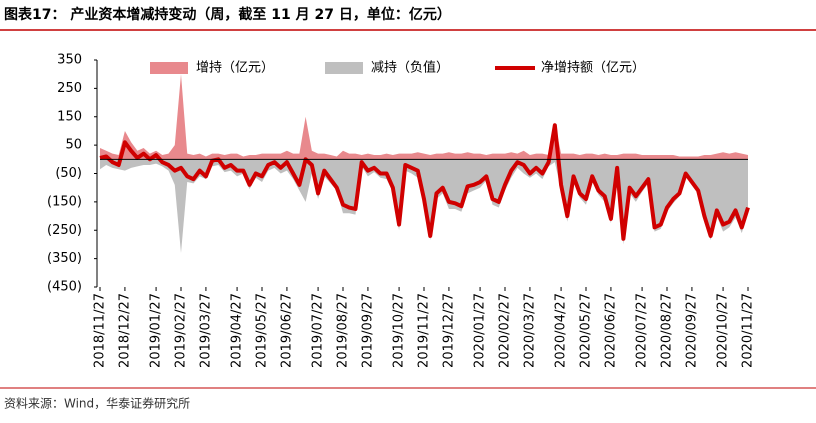  I want to click on x-tick-label: 2020/06/27, so click(610, 330).